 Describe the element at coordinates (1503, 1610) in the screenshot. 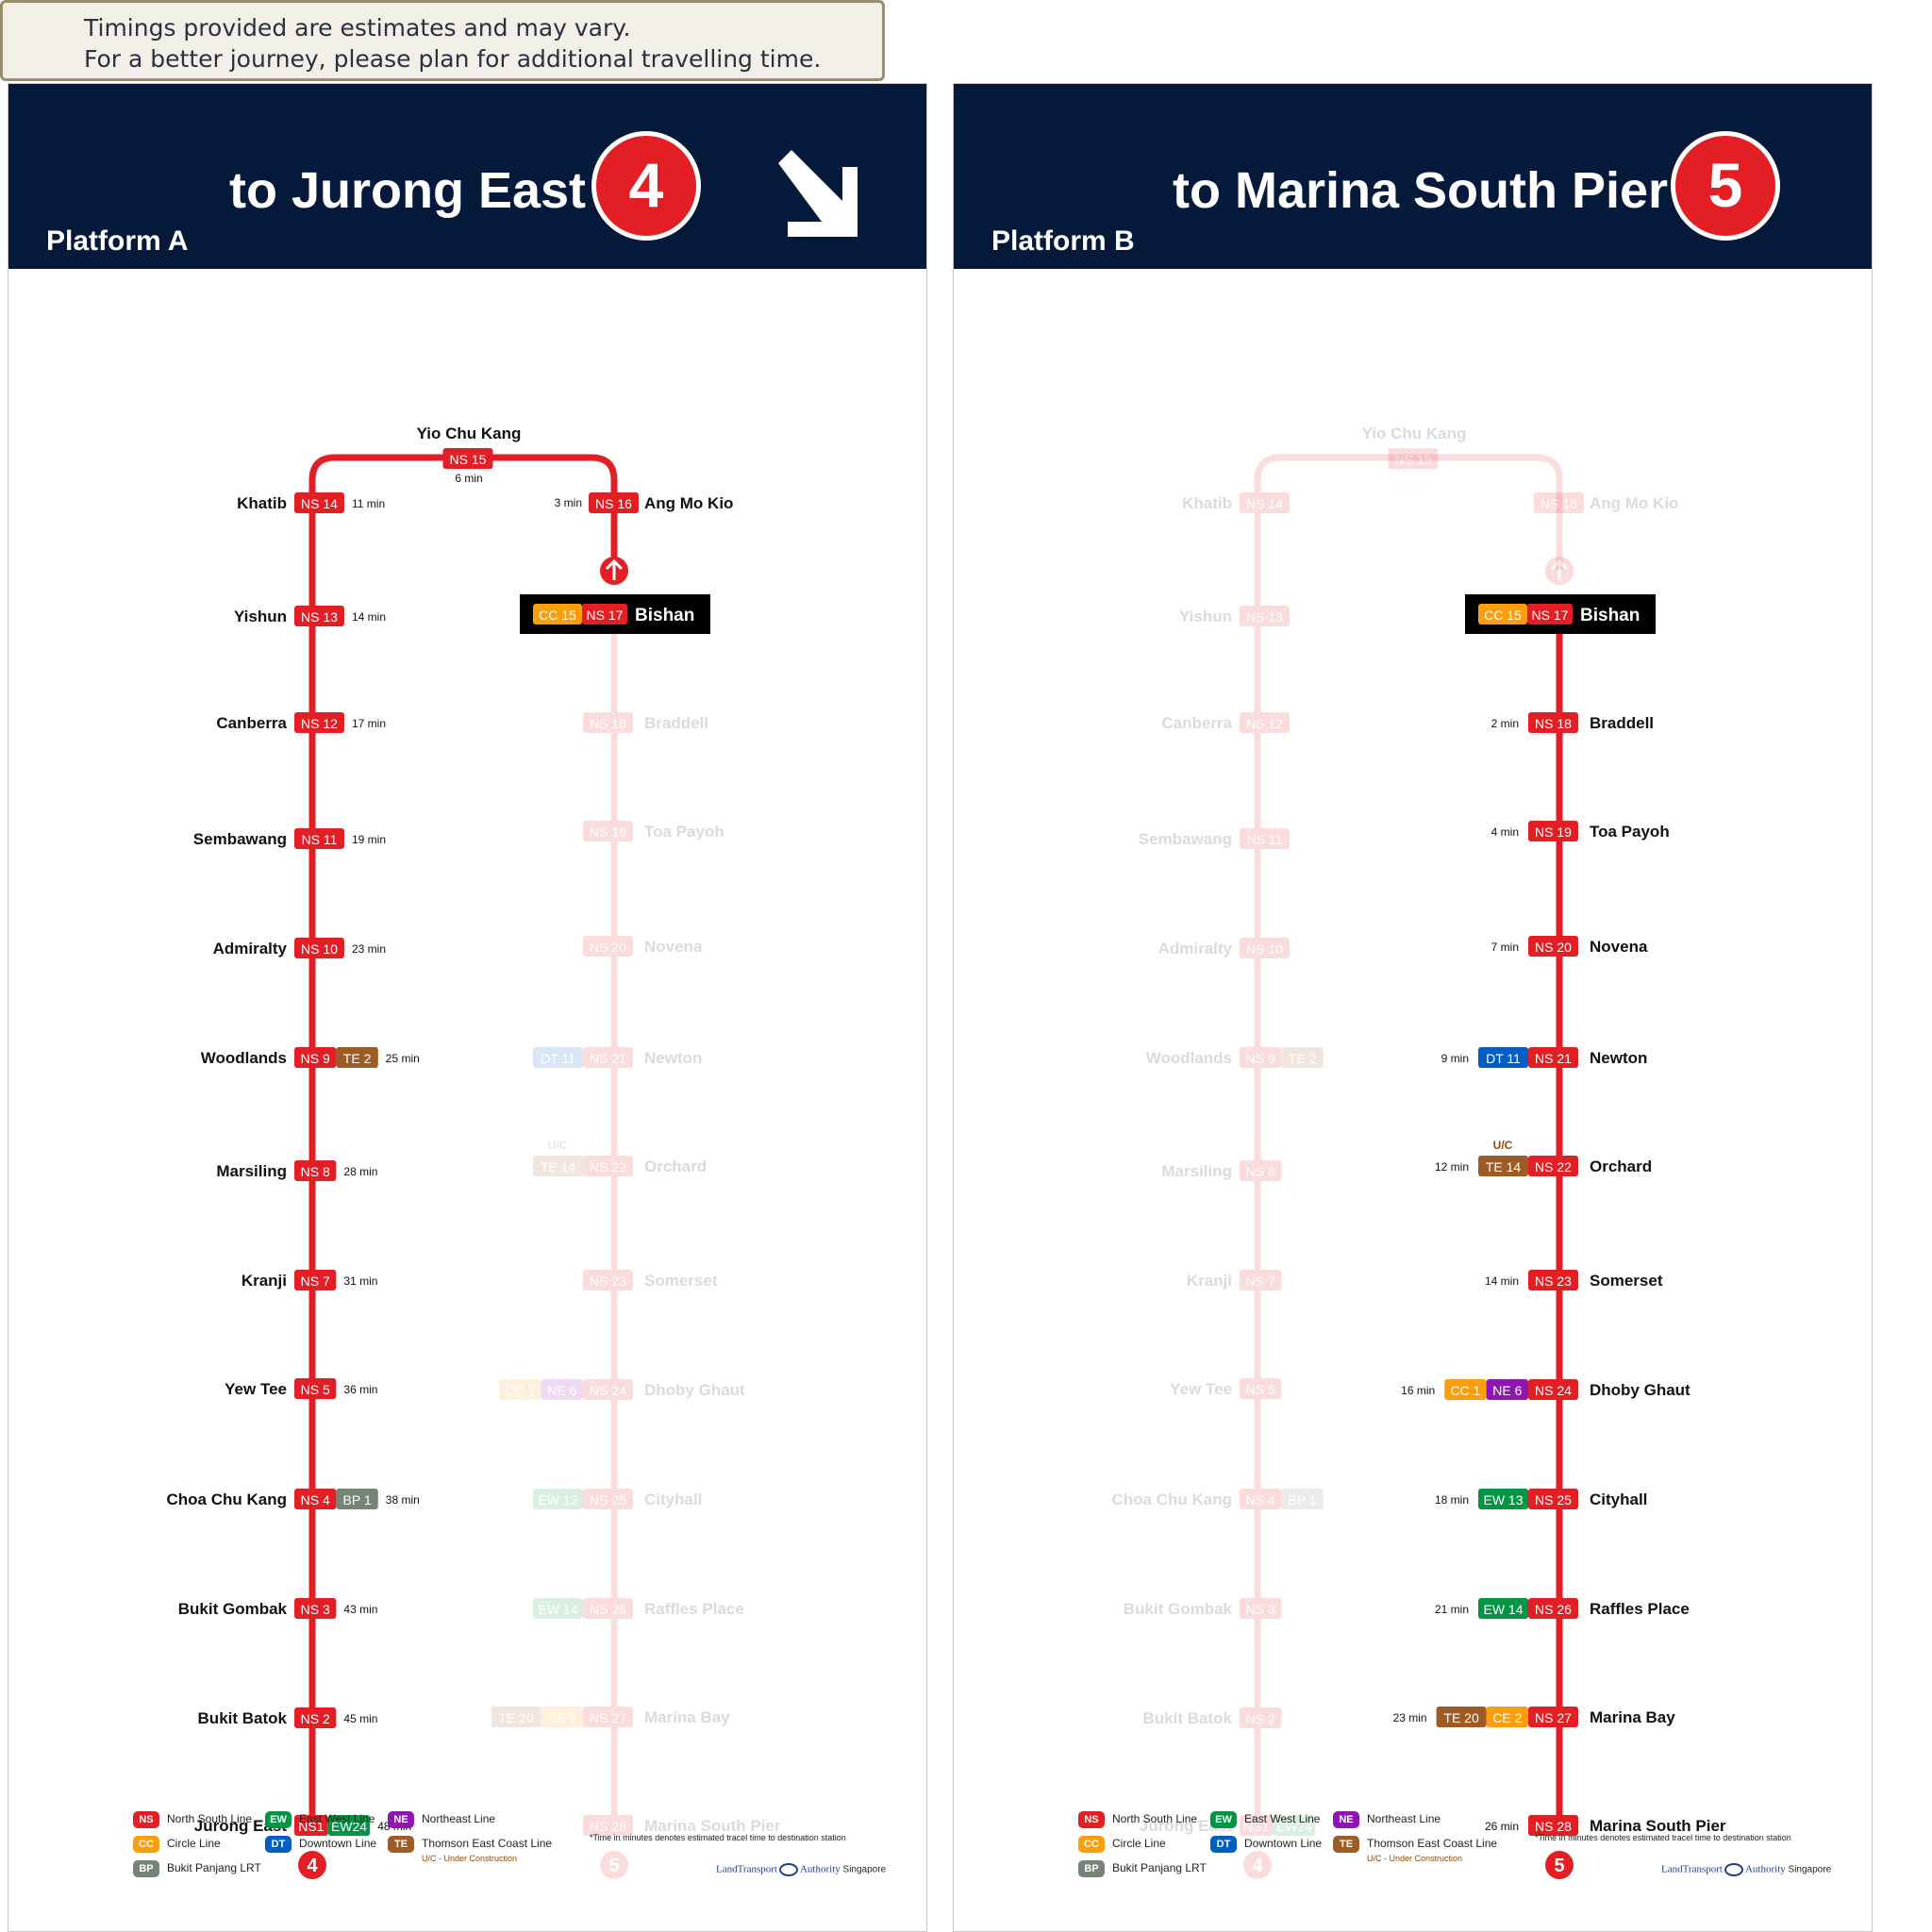

I see `station-code: EW 14` at that location.